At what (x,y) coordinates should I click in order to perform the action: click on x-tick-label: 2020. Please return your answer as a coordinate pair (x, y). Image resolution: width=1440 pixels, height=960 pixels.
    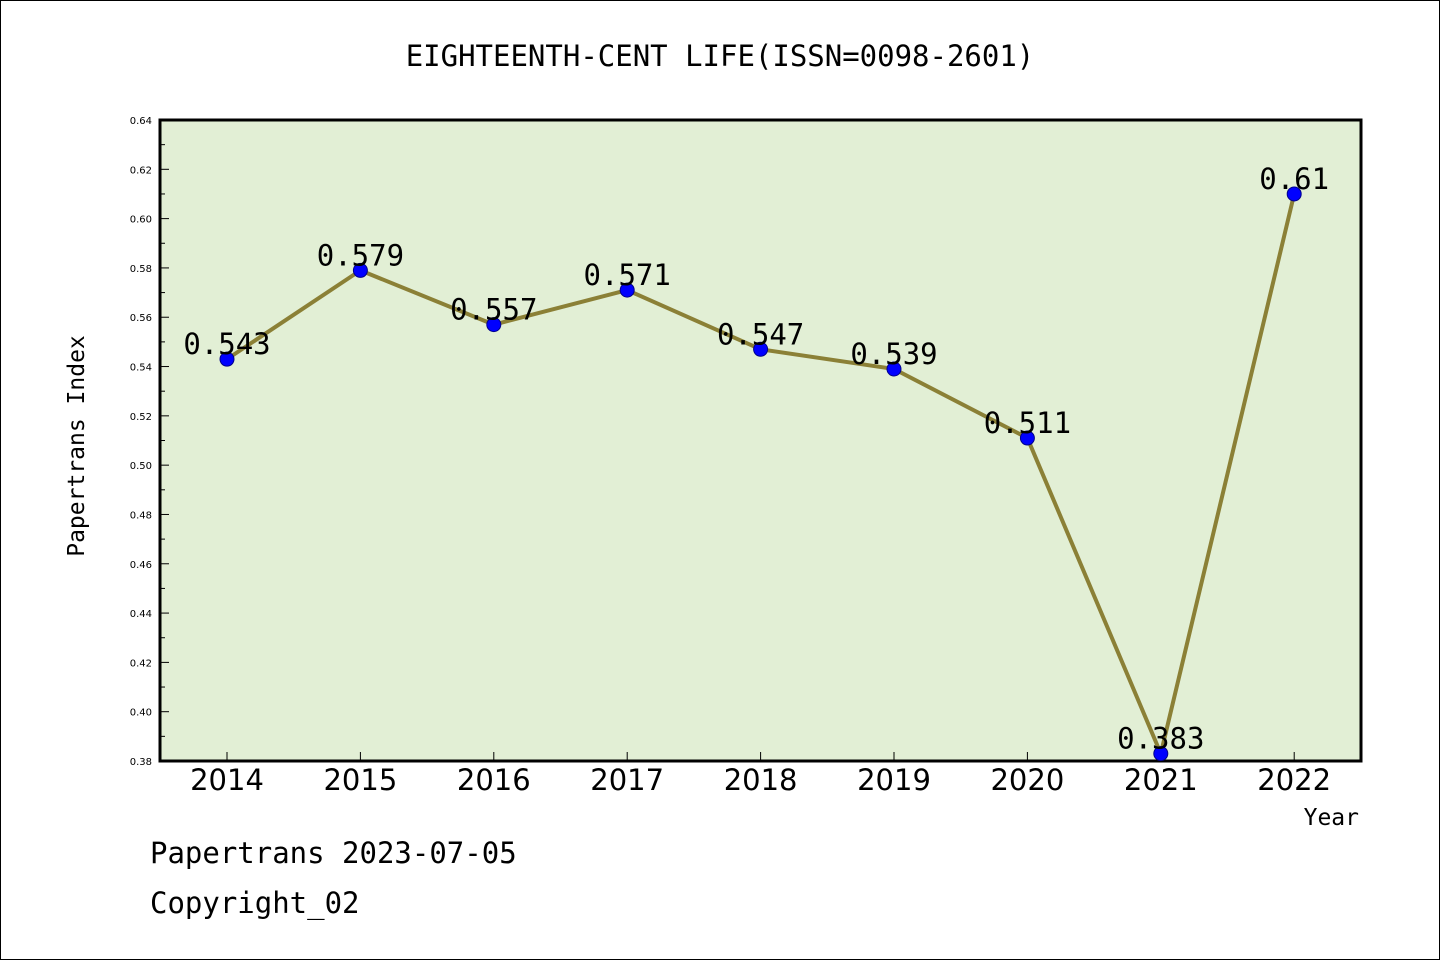
    Looking at the image, I should click on (1027, 780).